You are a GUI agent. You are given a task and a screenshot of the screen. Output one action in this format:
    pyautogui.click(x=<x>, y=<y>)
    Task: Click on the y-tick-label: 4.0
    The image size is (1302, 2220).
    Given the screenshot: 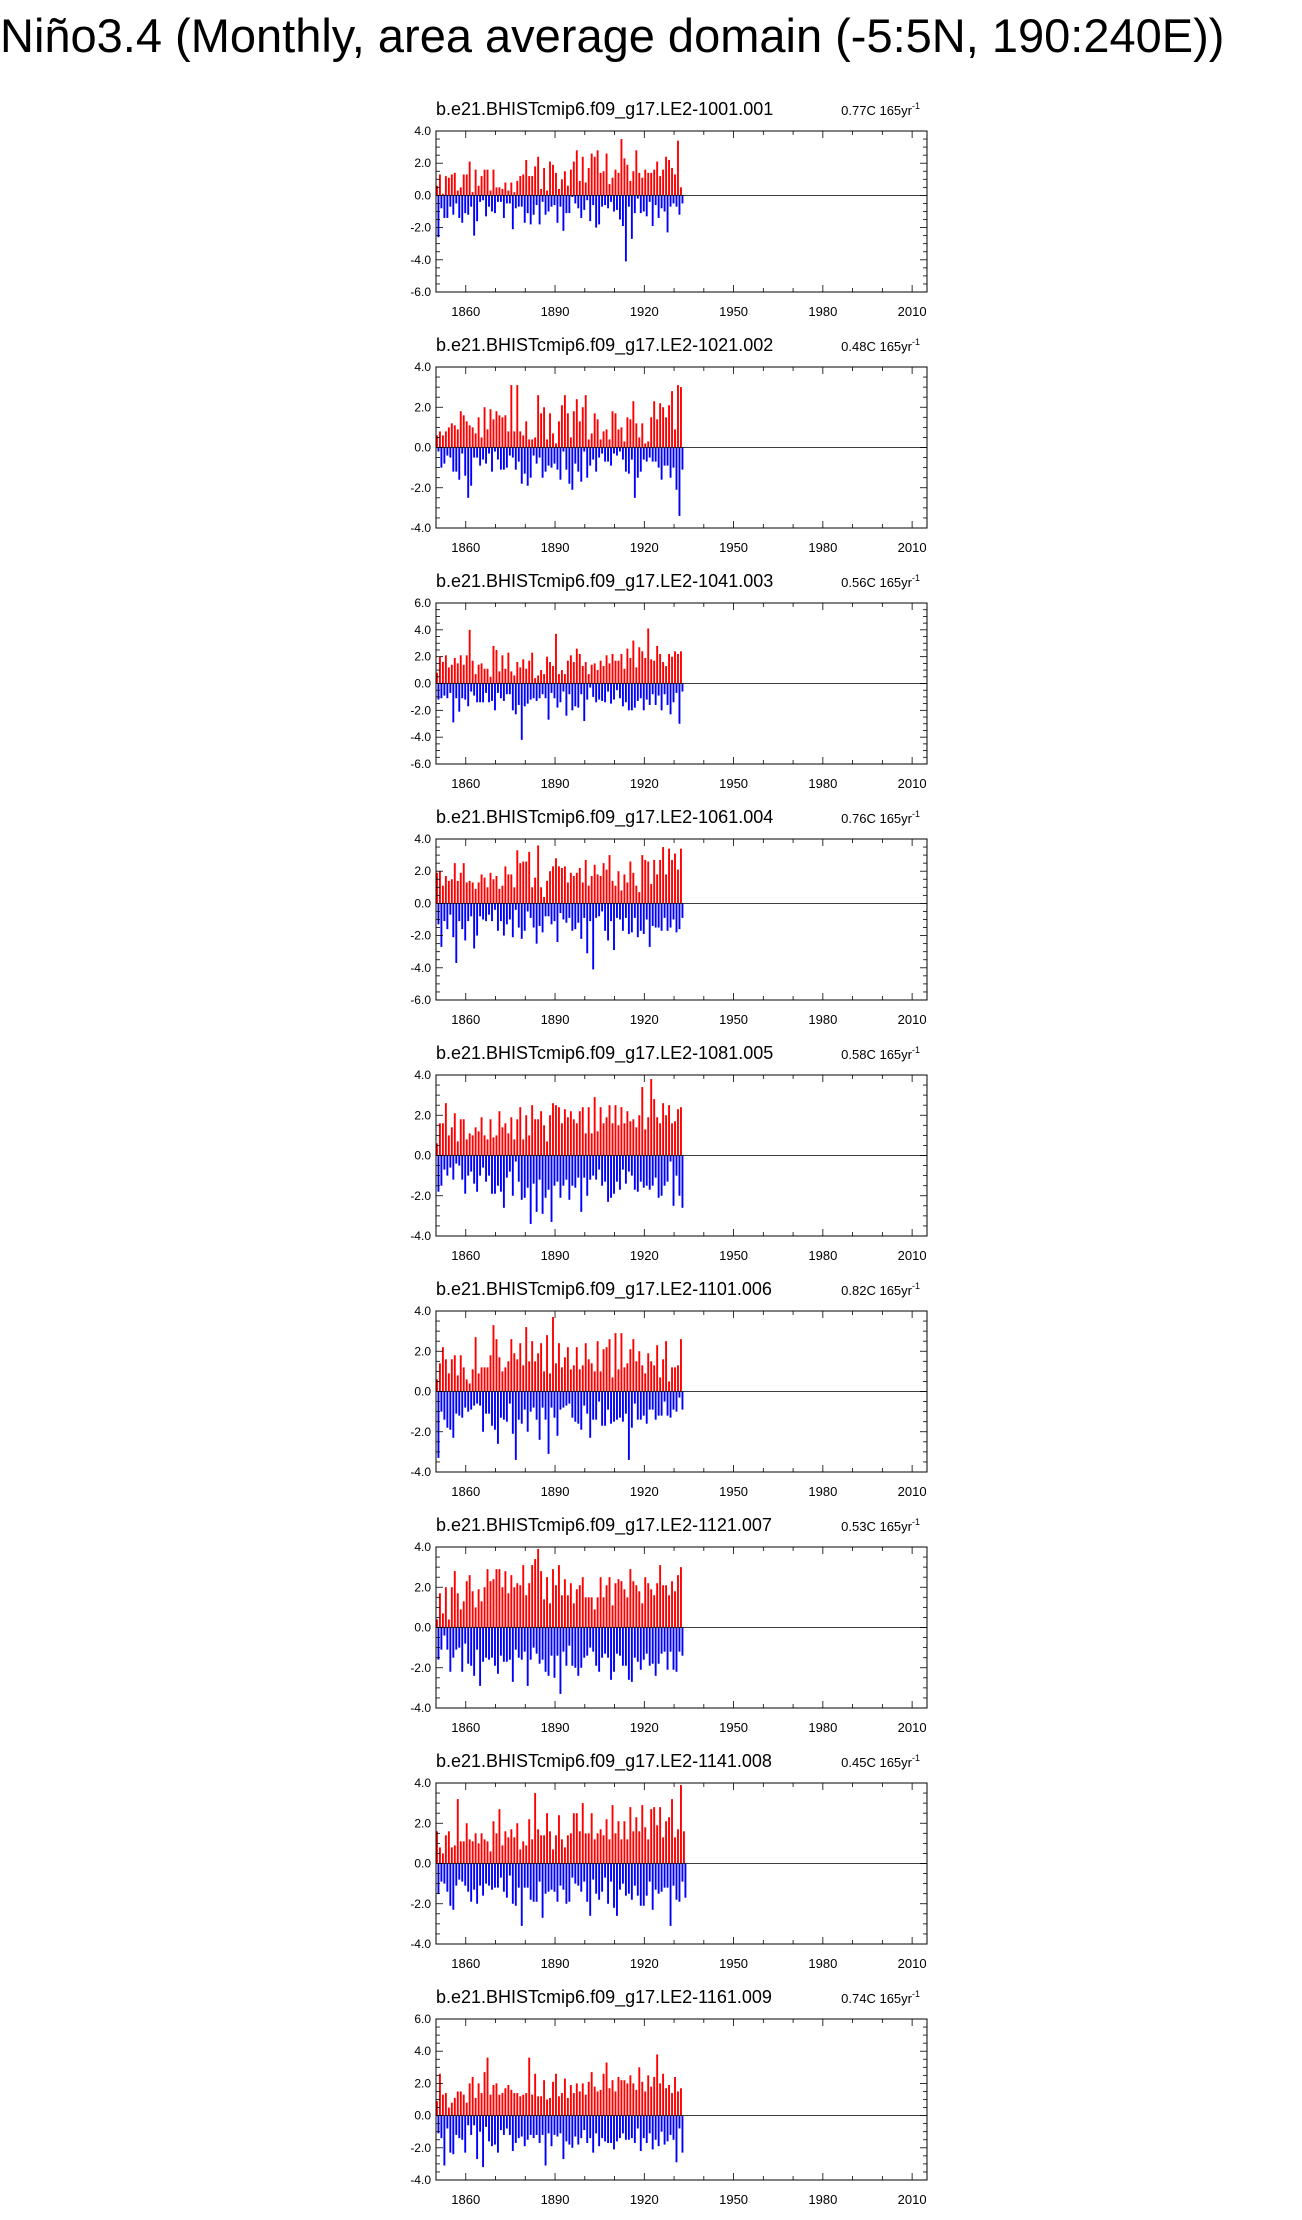 What is the action you would take?
    pyautogui.click(x=422, y=2051)
    